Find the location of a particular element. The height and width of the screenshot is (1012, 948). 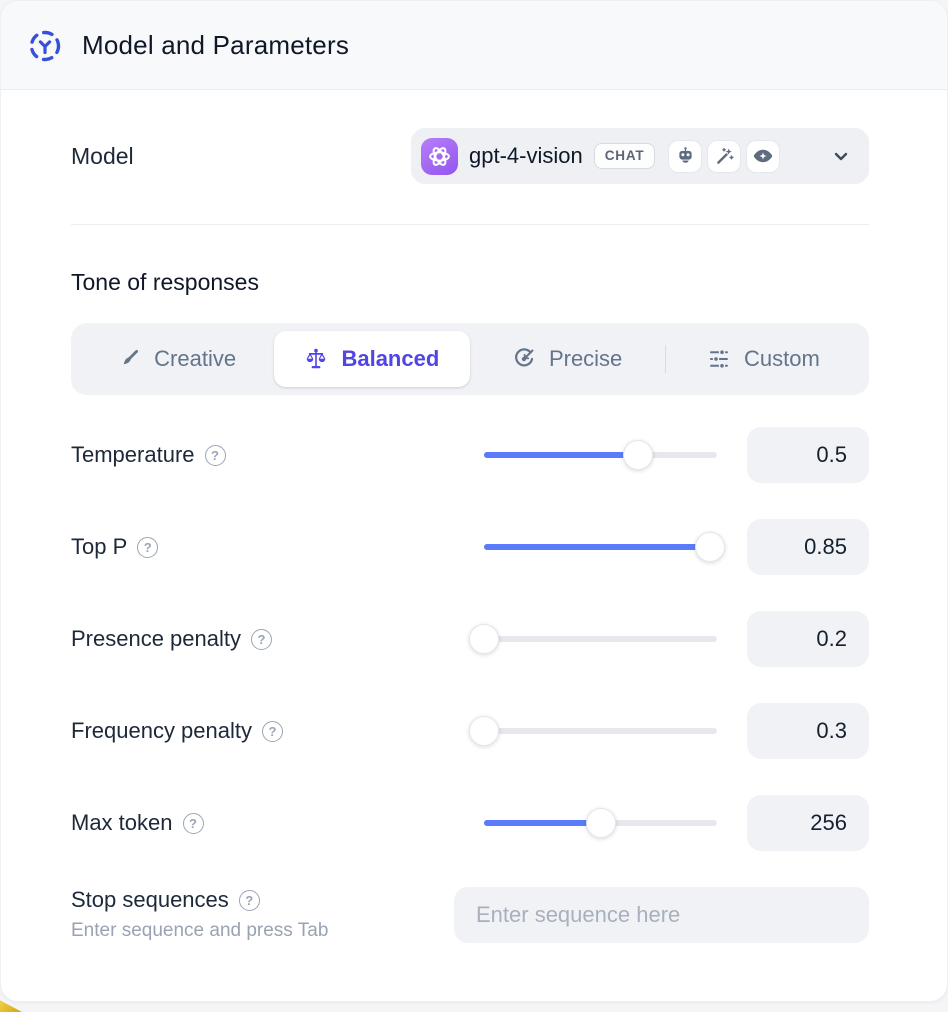

tab-divider is located at coordinates (665, 359).